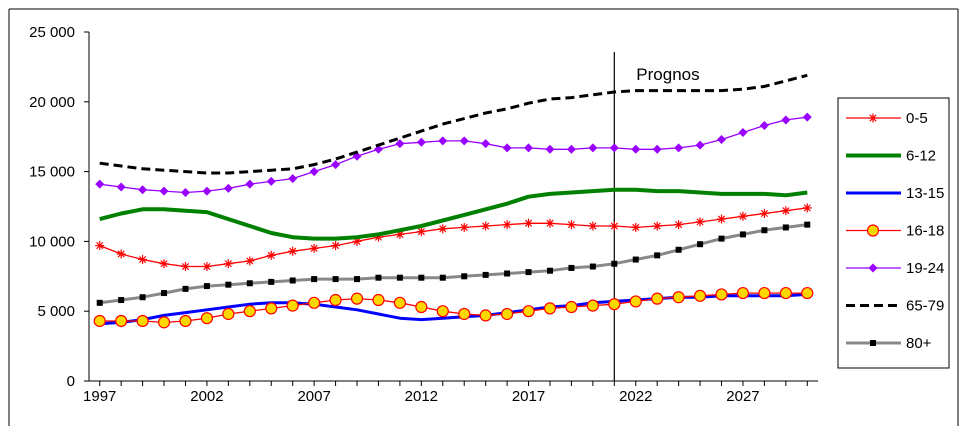 Image resolution: width=967 pixels, height=431 pixels. I want to click on y-tick-label: 20 000, so click(52, 102).